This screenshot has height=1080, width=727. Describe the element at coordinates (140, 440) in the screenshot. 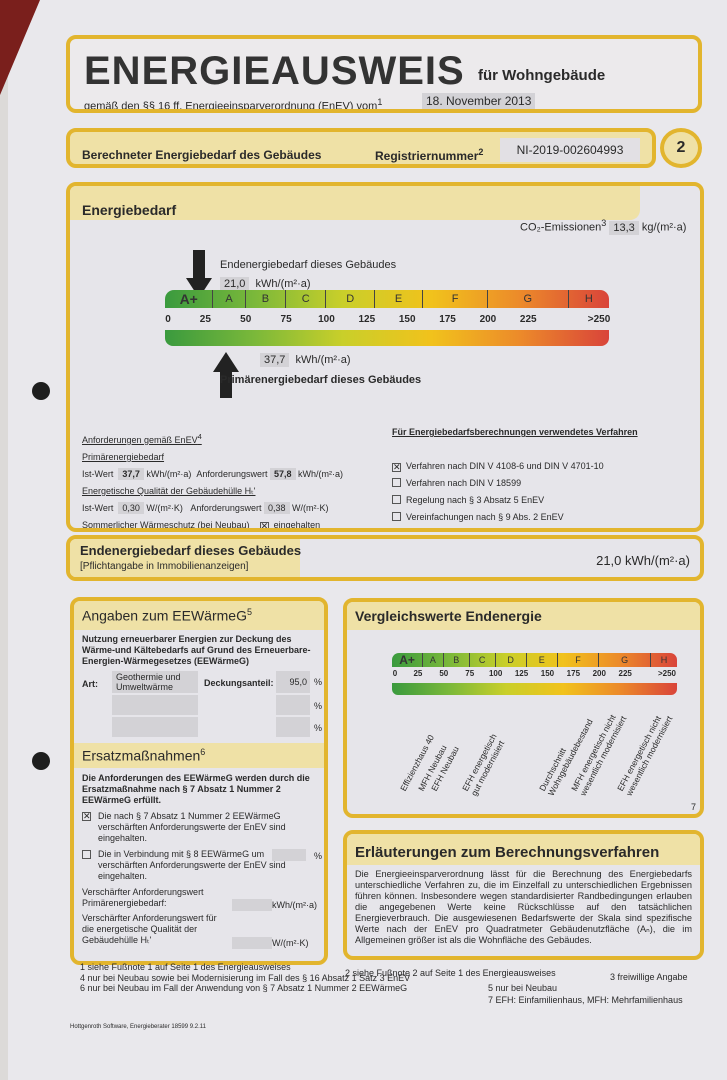

I see `requirements-title-text: Anforderungen gemäß EnEV` at that location.